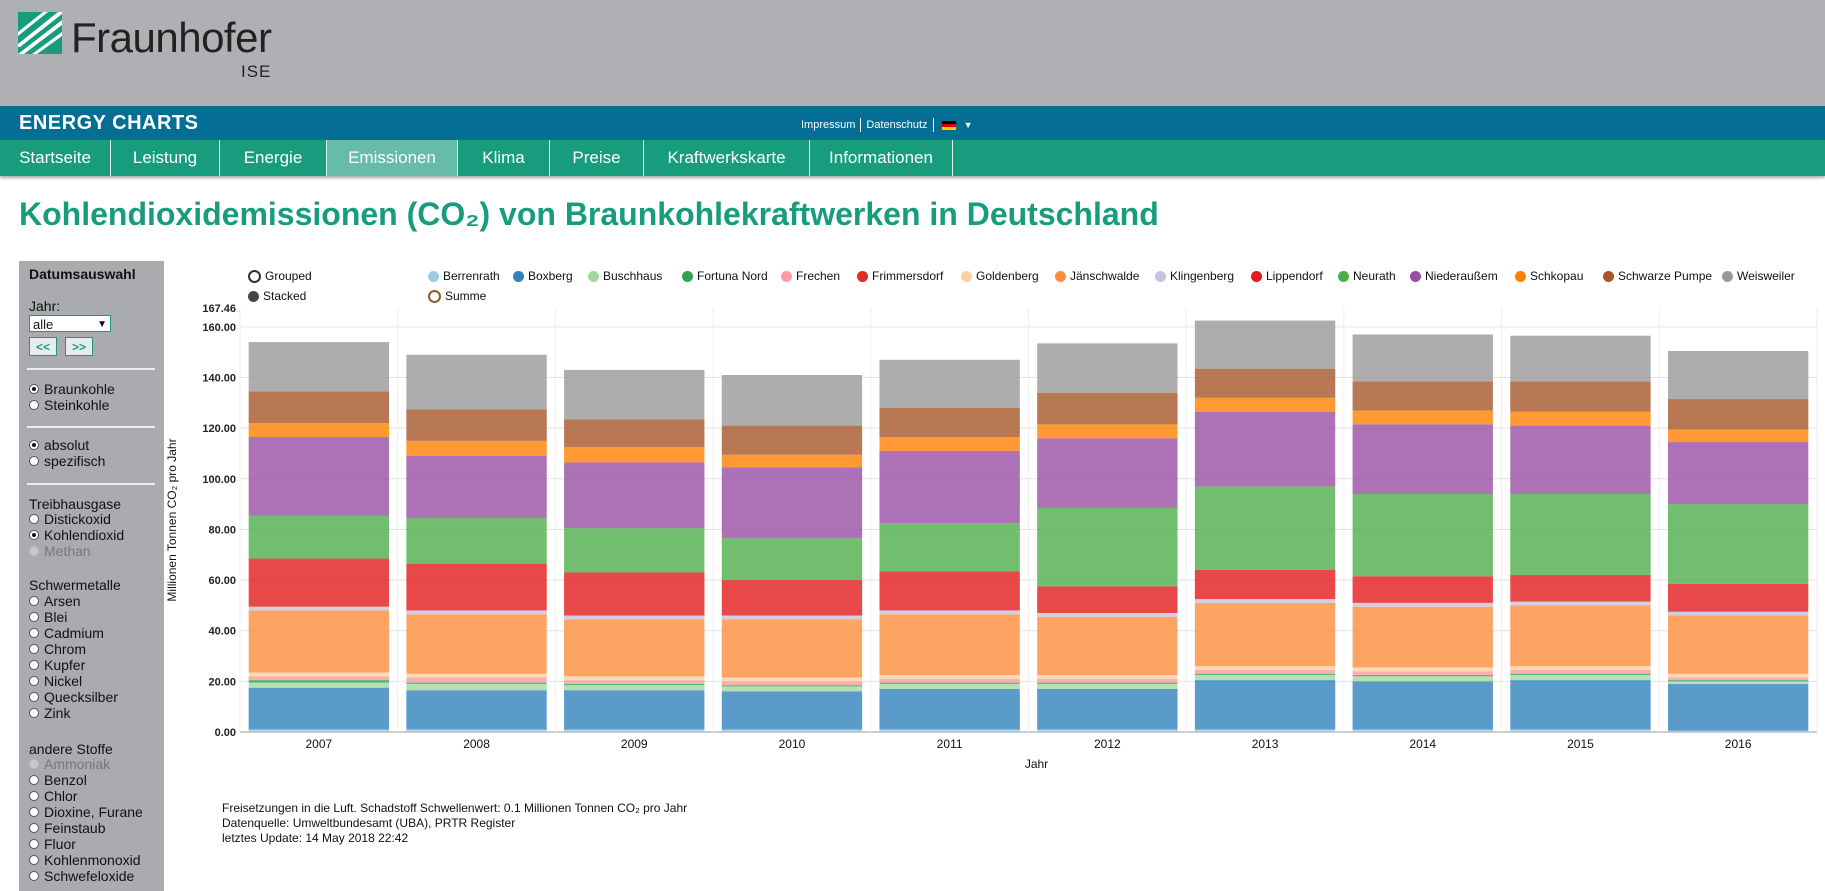 This screenshot has width=1825, height=891. I want to click on datenschutz-link: Datenschutz, so click(897, 125).